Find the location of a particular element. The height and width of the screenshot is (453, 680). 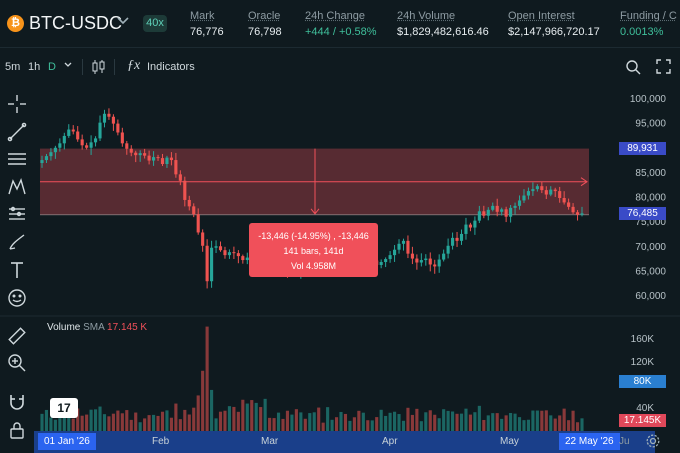

interval-chevron-icon is located at coordinates (68, 66).